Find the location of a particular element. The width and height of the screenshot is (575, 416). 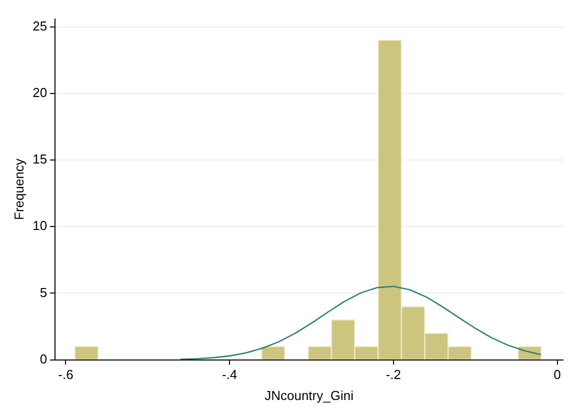

y-tick-label: 15 is located at coordinates (40, 159).